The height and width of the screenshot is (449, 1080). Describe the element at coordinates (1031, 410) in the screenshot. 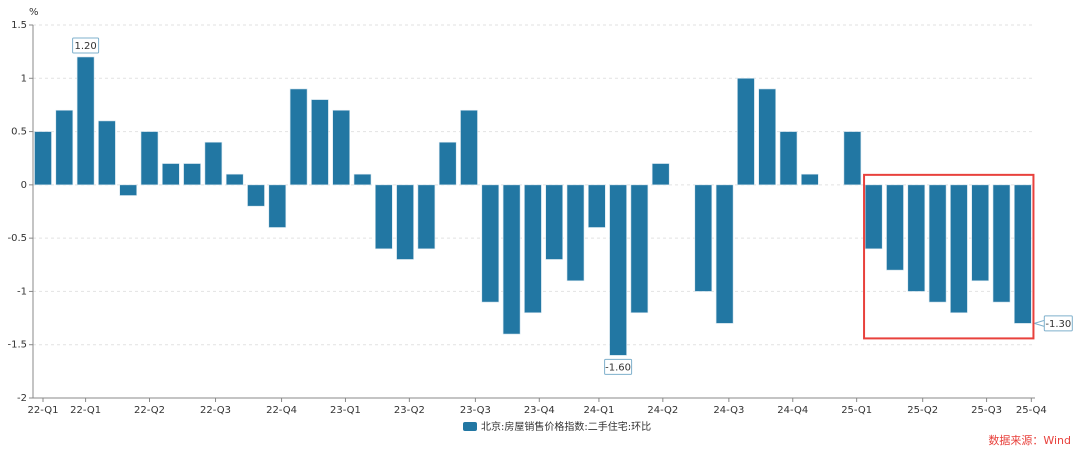

I see `x-tick-label: 25-Q4` at that location.